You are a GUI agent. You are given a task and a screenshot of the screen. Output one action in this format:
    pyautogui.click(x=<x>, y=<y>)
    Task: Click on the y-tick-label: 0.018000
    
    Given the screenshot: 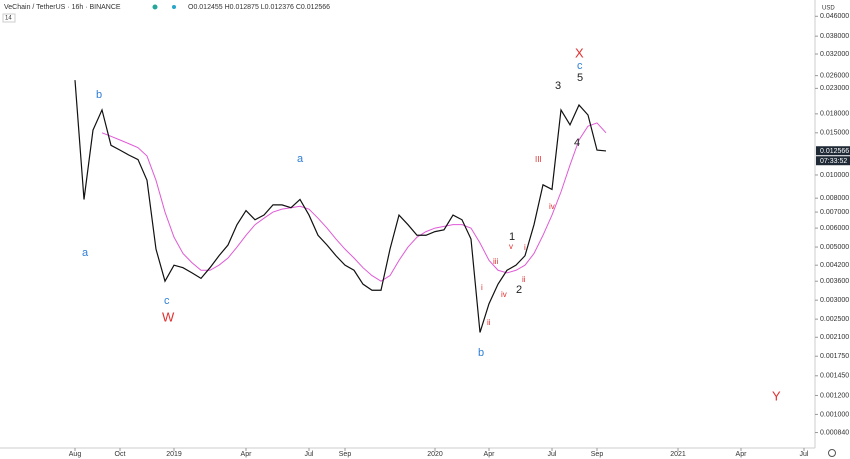 What is the action you would take?
    pyautogui.click(x=834, y=114)
    